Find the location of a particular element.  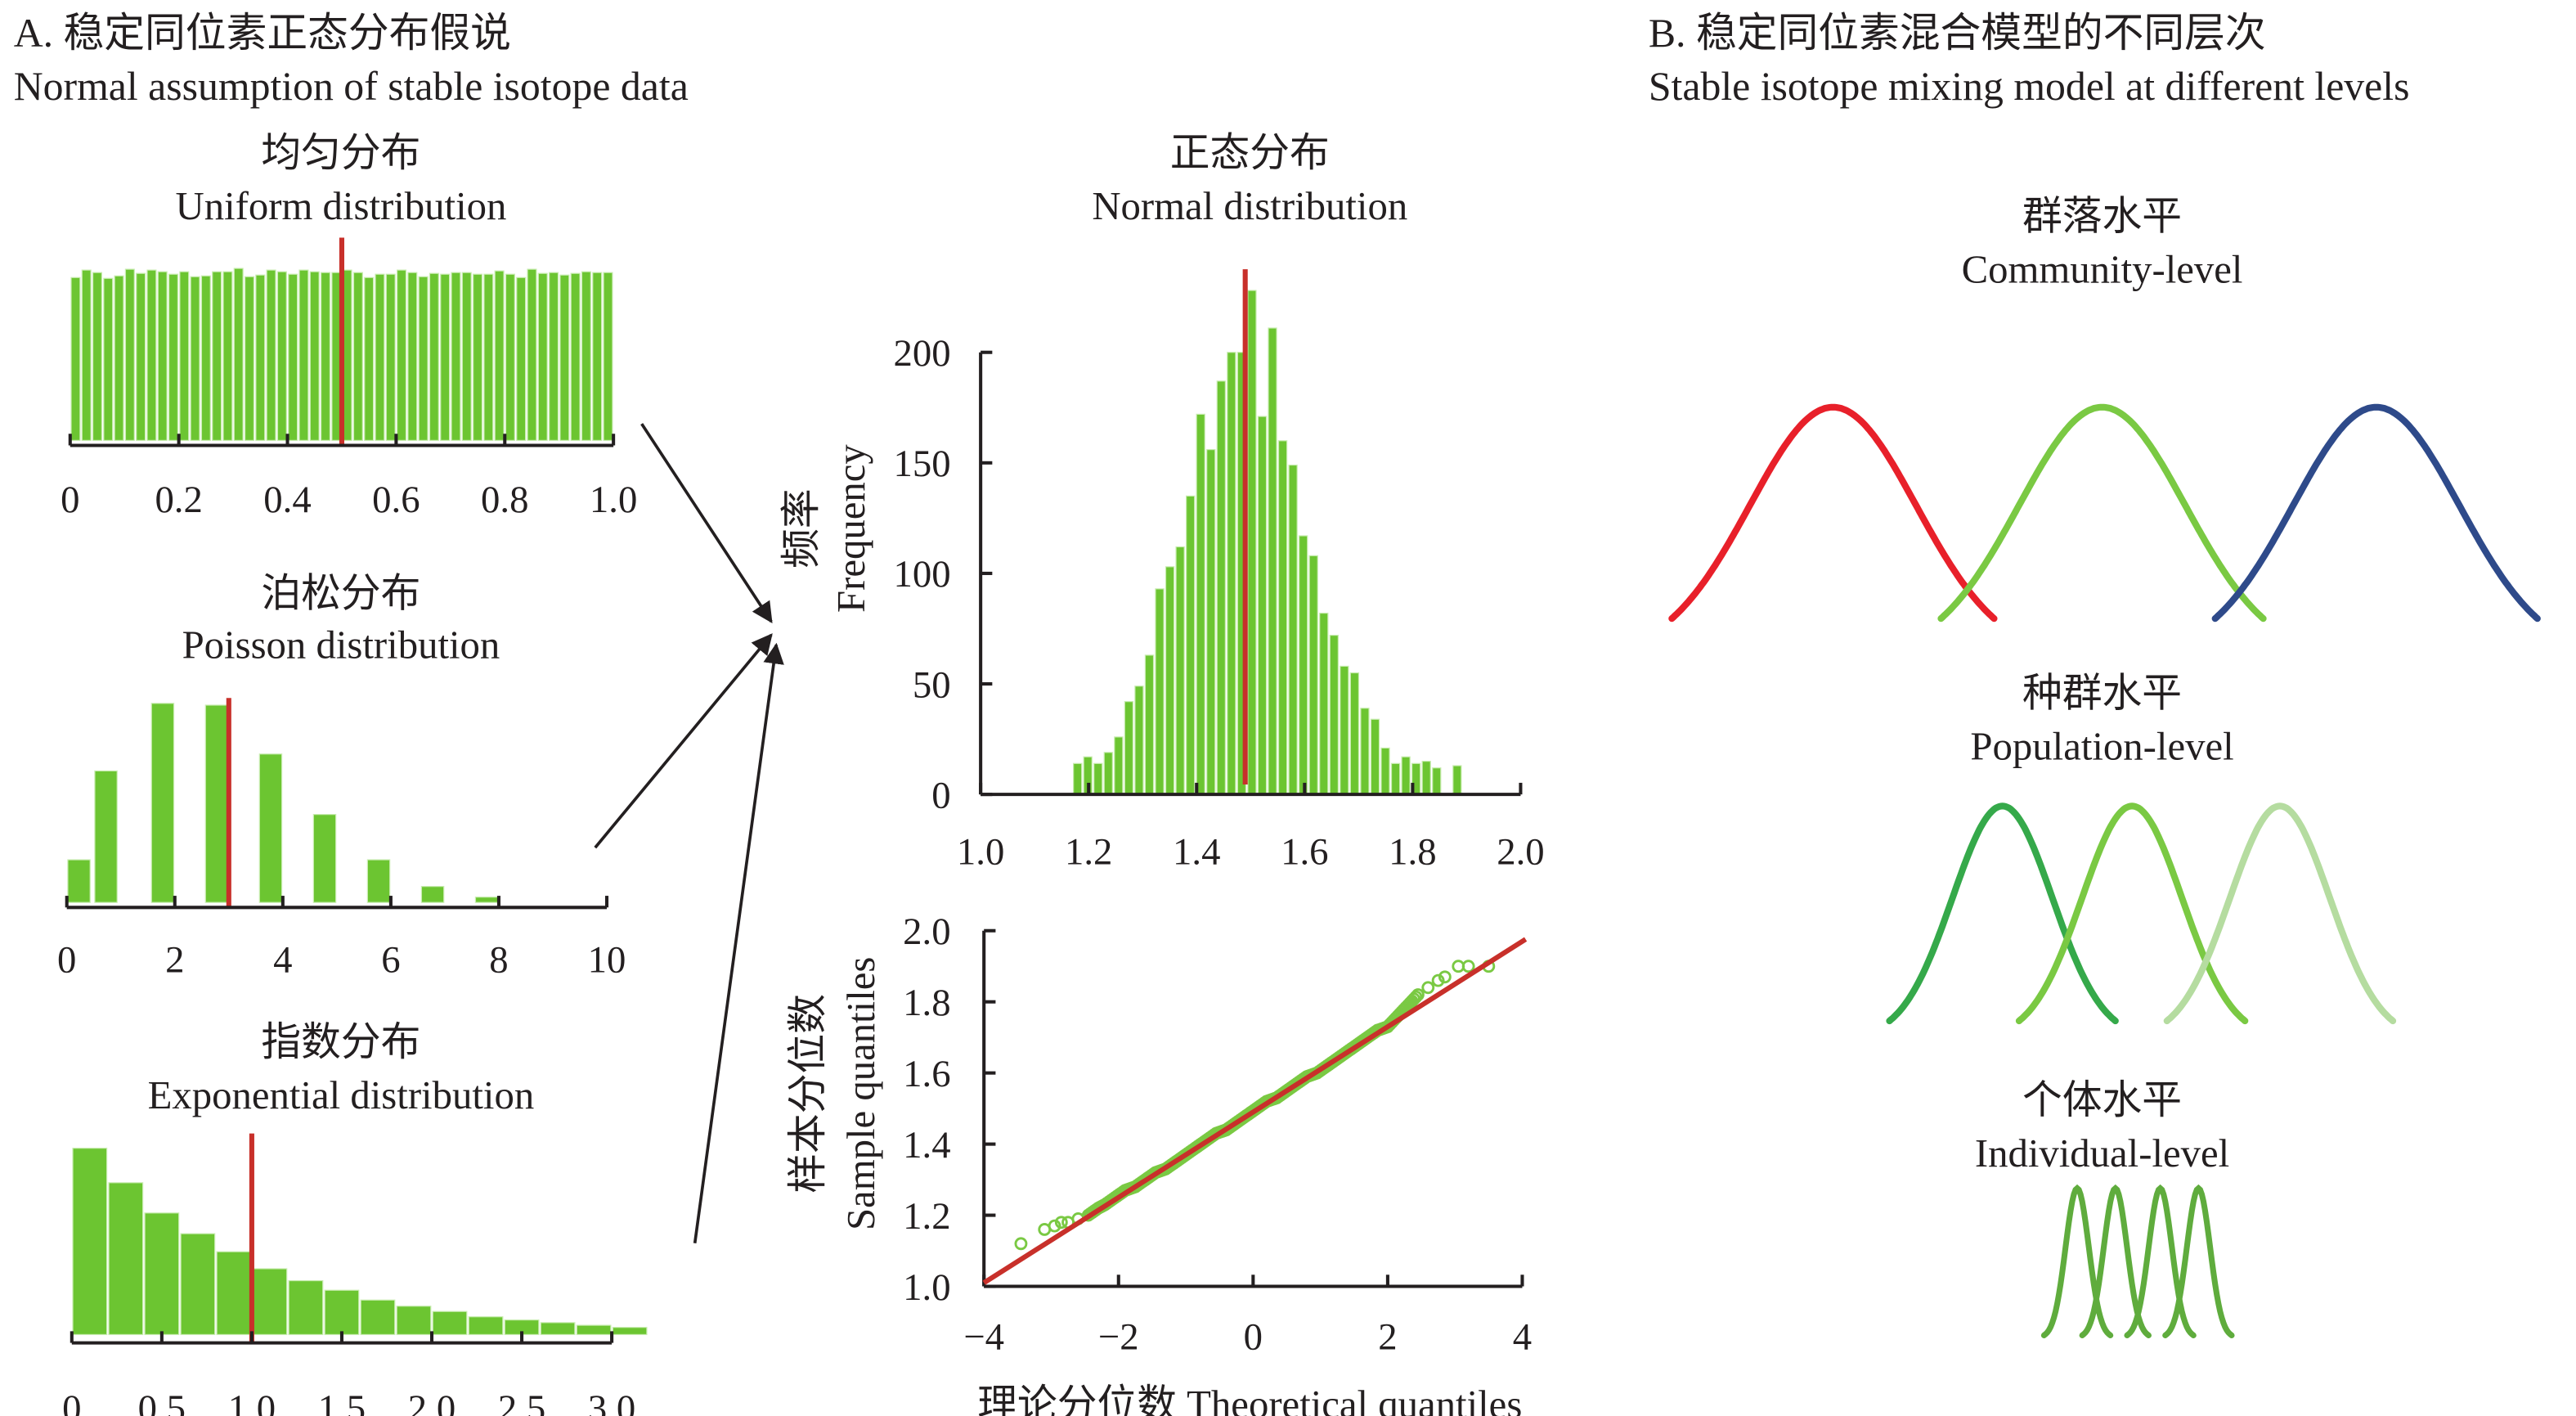

qq-ylabel-zh: 样本分位数 is located at coordinates (808, 1093).